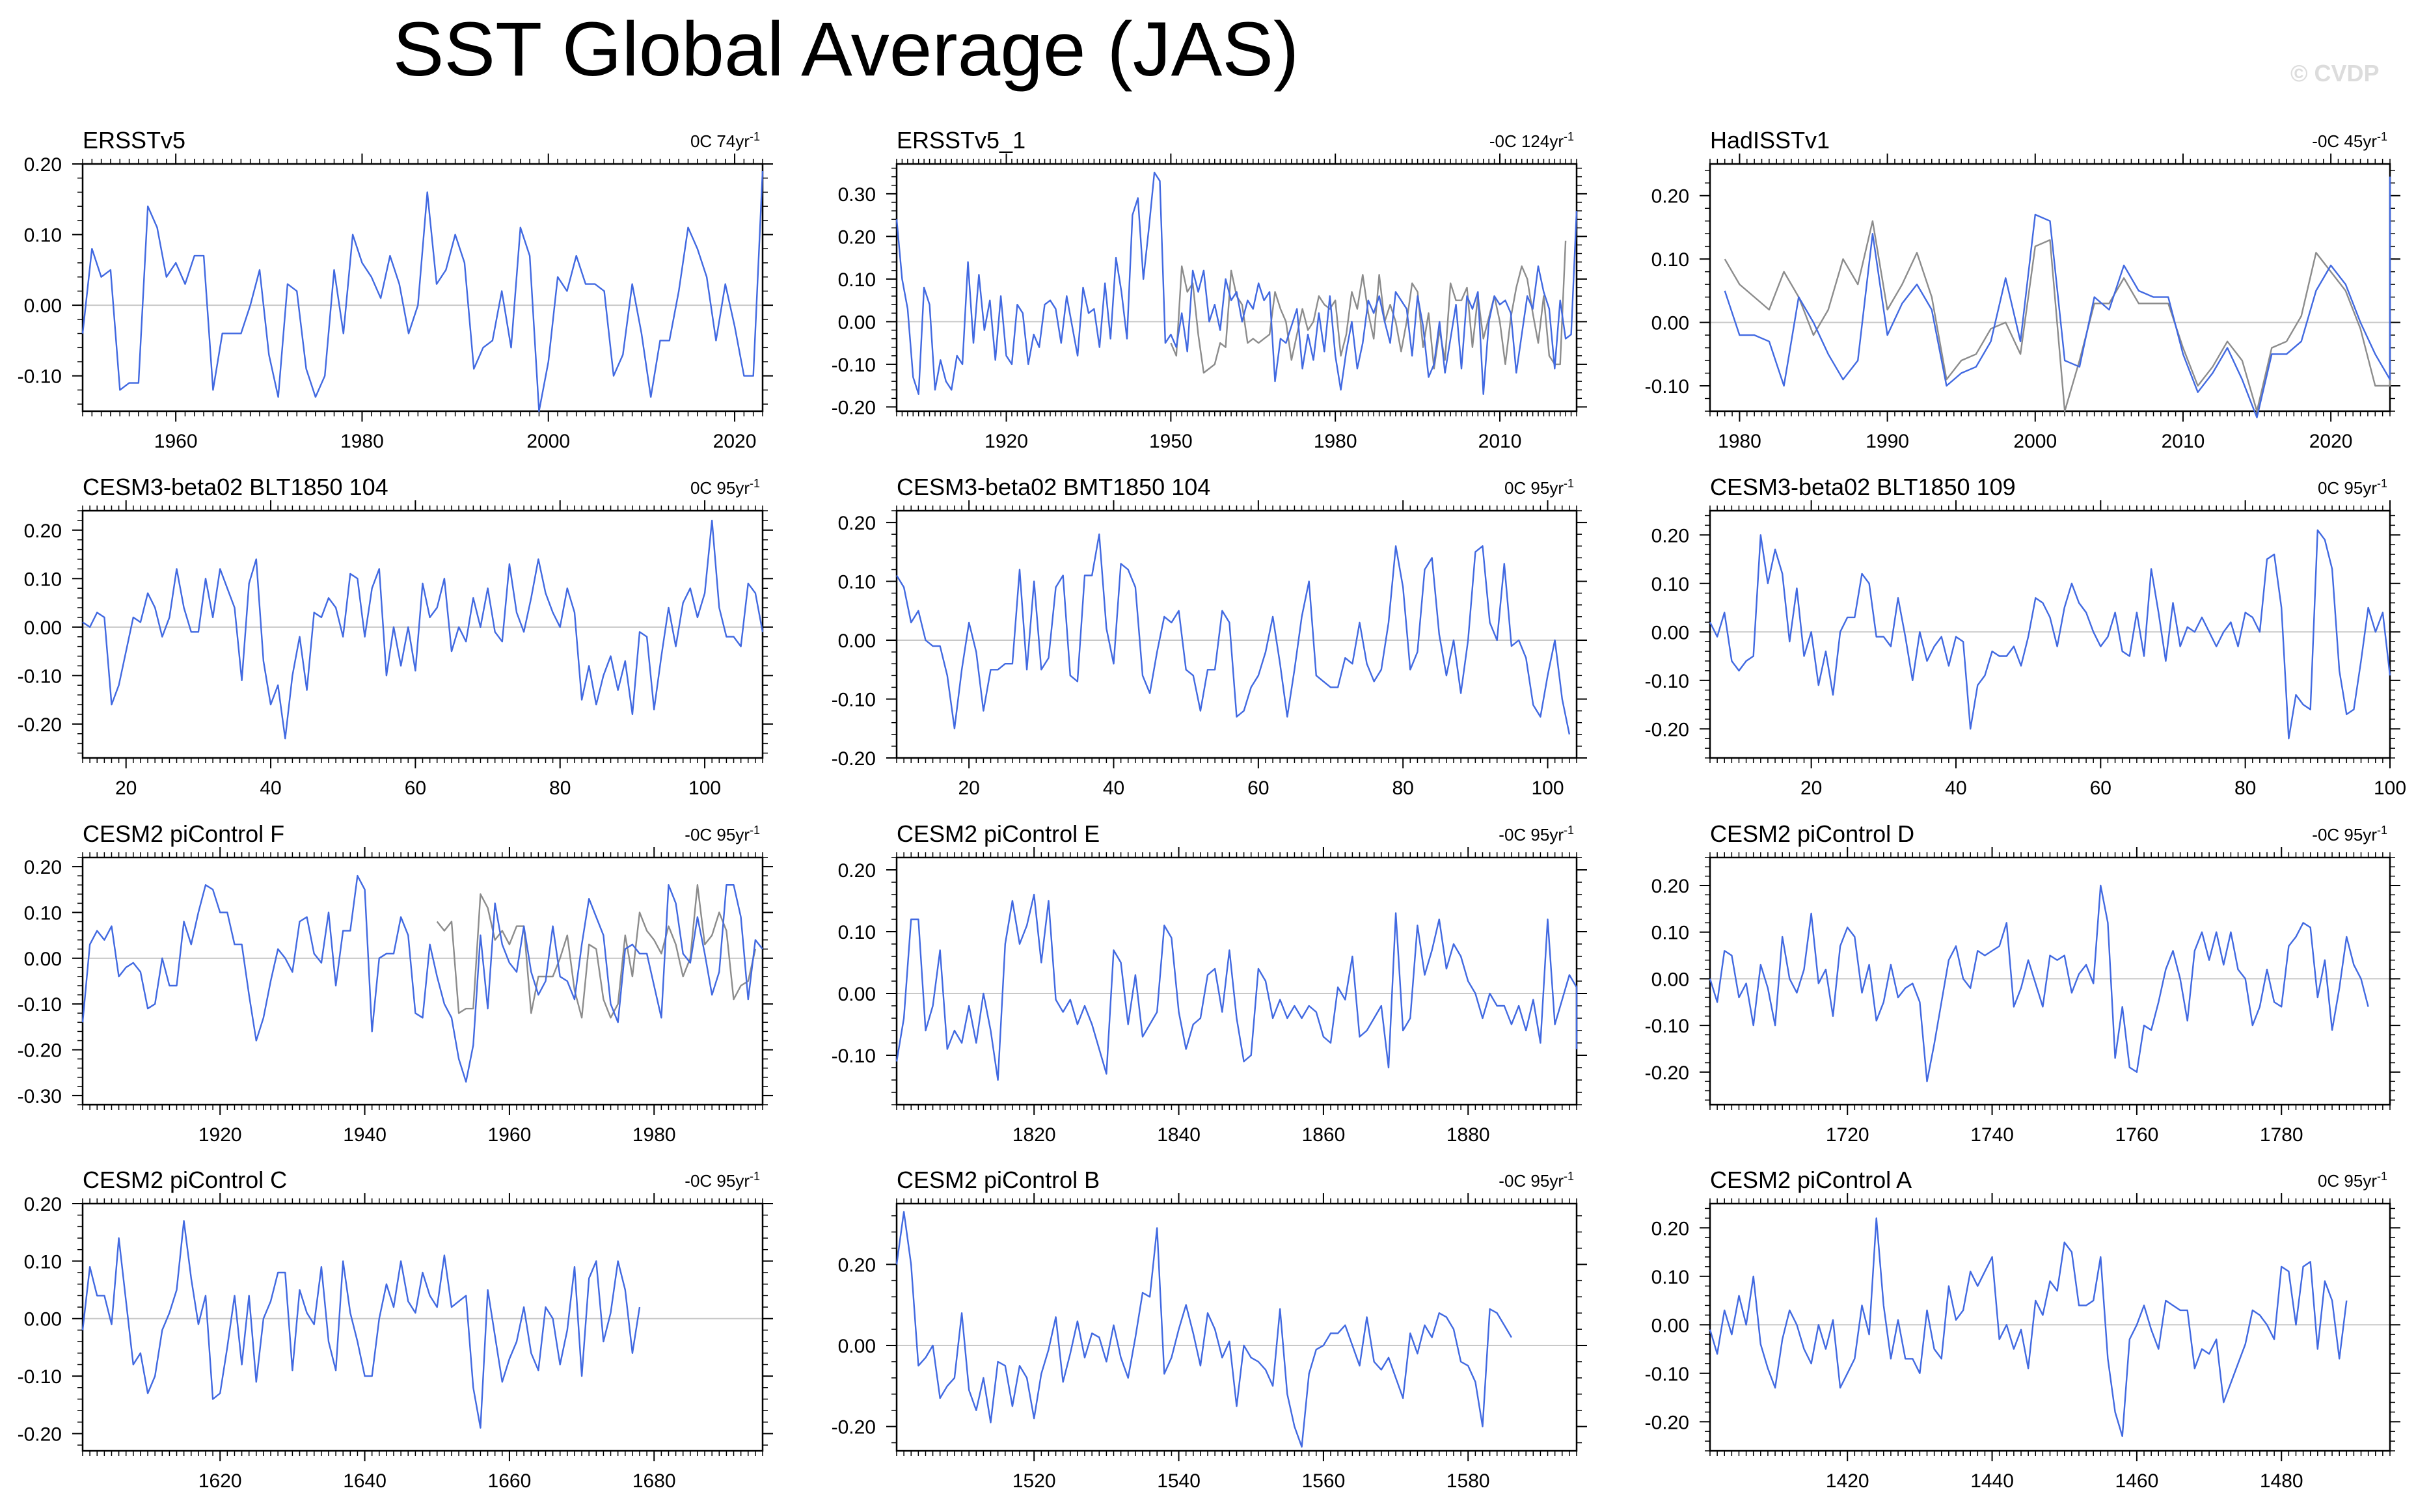 The height and width of the screenshot is (1512, 2416). Describe the element at coordinates (183, 833) in the screenshot. I see `panel-title: CESM2 piControl F` at that location.